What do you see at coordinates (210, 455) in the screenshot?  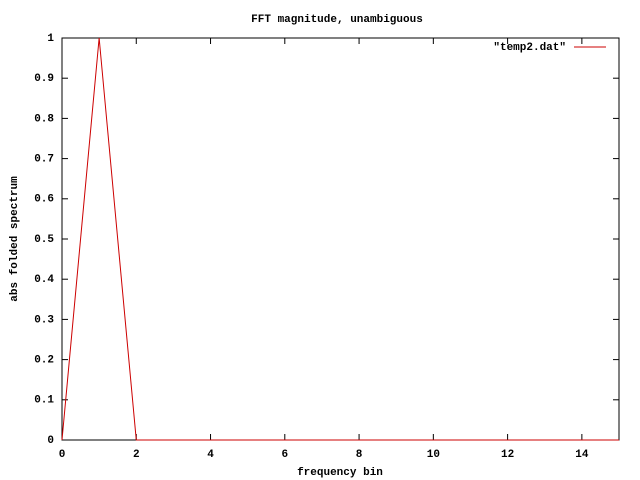 I see `x-tick-label: 4` at bounding box center [210, 455].